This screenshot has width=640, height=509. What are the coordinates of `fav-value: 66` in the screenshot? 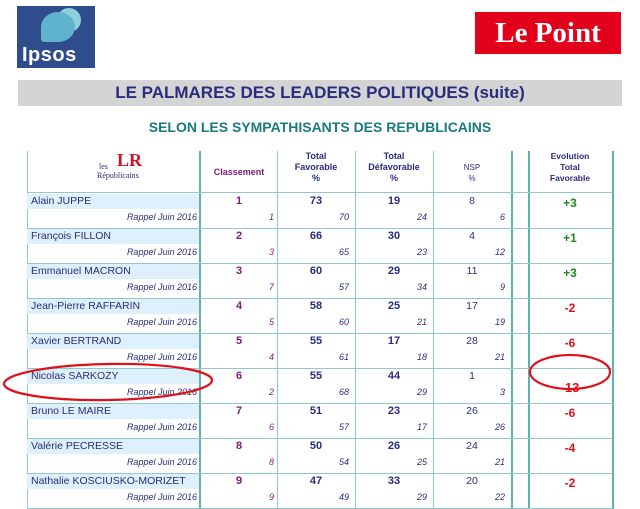 It's located at (316, 236).